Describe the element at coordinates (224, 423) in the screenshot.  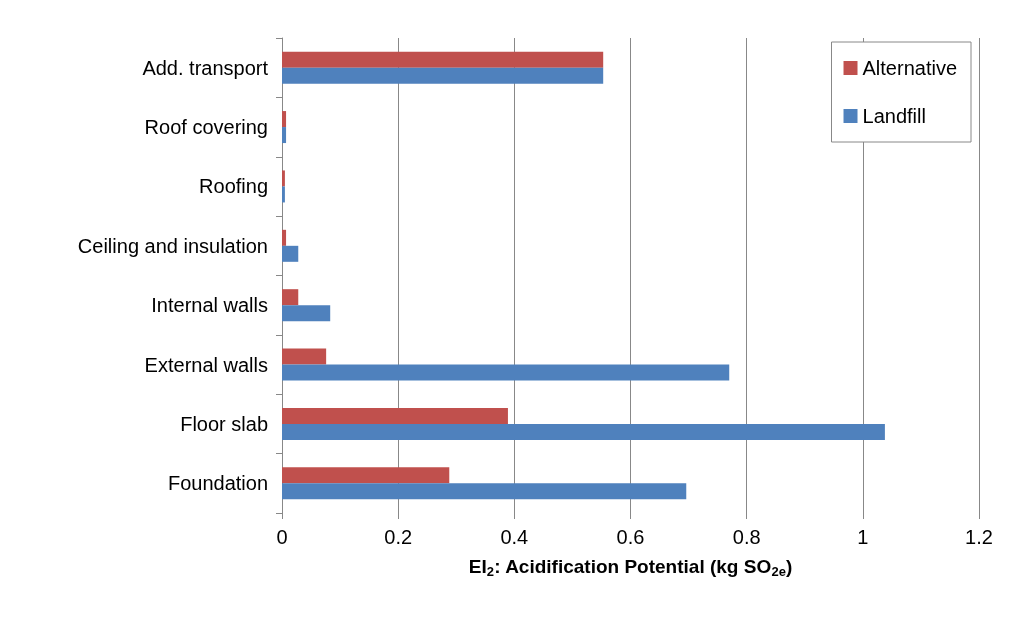
I see `y-tick-label: Floor slab` at that location.